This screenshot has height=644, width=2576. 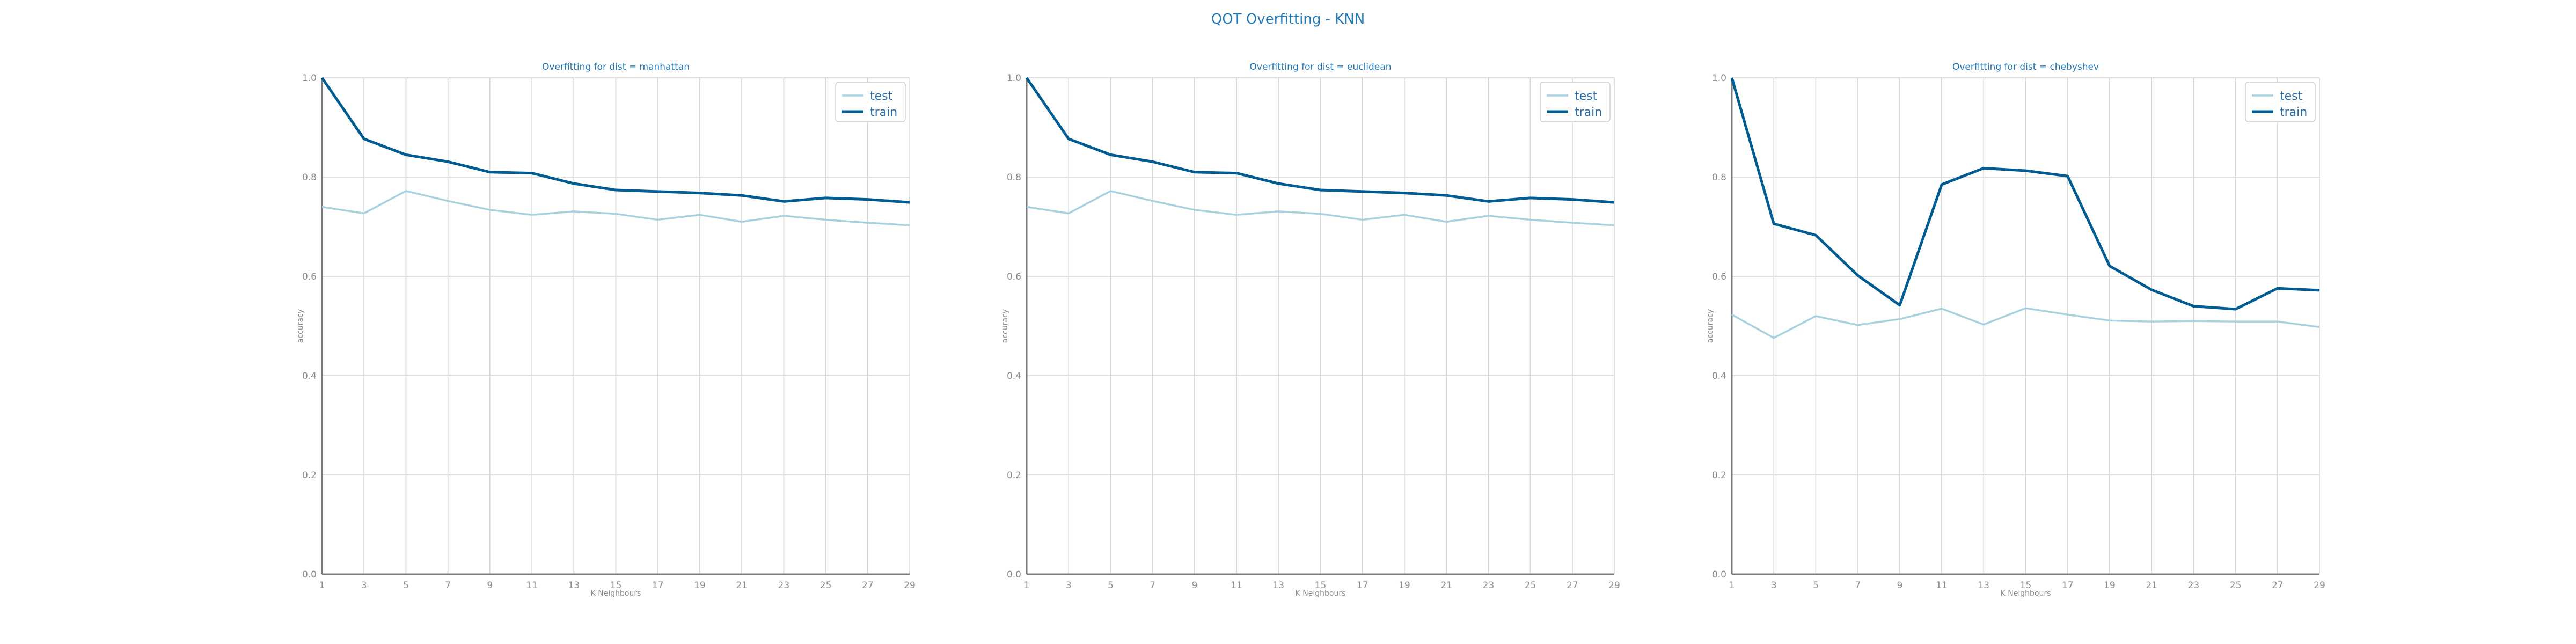 What do you see at coordinates (616, 67) in the screenshot?
I see `chart-title: Overfitting for dist = manhattan` at bounding box center [616, 67].